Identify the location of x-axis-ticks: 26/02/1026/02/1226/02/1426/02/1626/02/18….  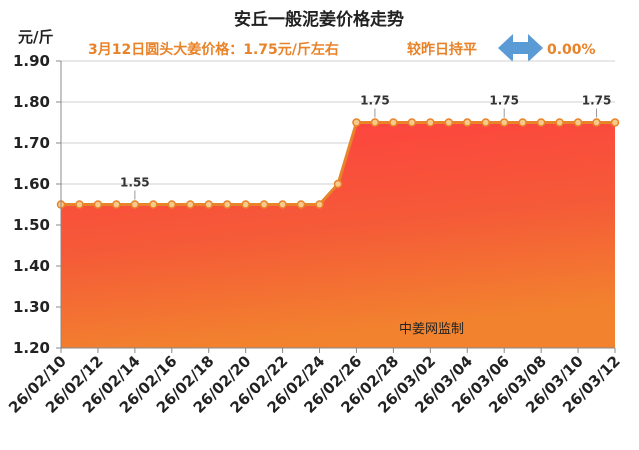
(314, 382).